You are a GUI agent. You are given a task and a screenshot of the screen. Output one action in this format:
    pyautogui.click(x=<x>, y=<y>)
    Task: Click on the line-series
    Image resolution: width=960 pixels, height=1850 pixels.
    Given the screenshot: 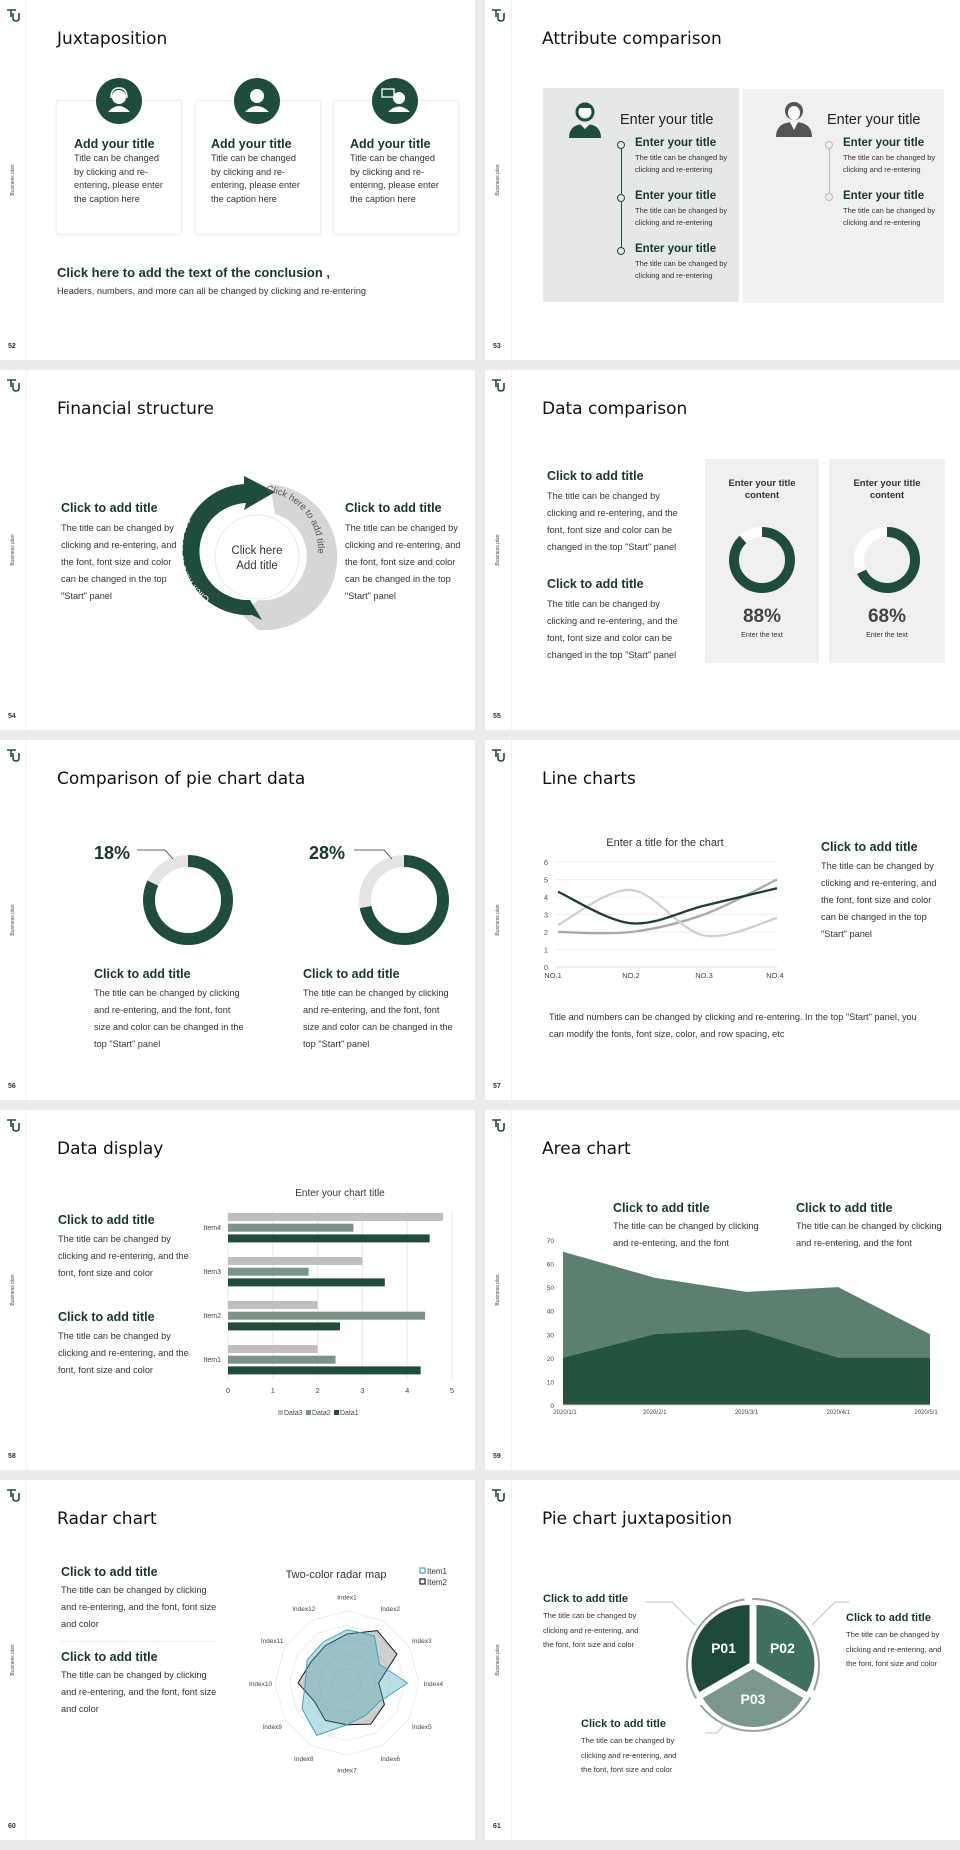 What is the action you would take?
    pyautogui.click(x=667, y=906)
    